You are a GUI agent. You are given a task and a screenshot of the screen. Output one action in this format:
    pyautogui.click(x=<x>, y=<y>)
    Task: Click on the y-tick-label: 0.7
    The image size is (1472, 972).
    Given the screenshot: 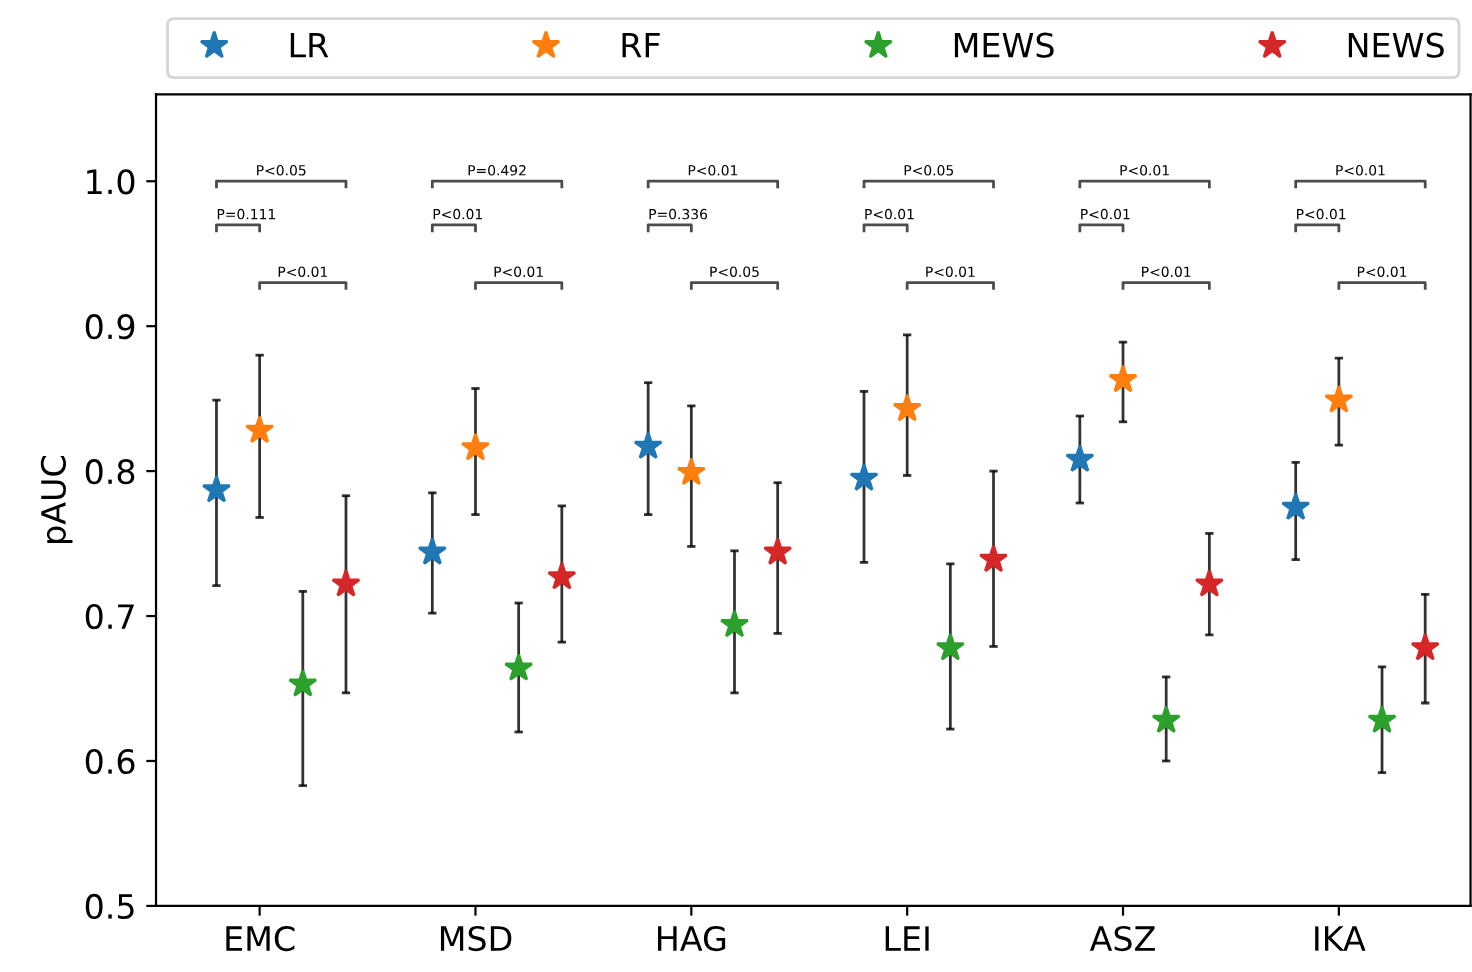 What is the action you would take?
    pyautogui.click(x=109, y=616)
    